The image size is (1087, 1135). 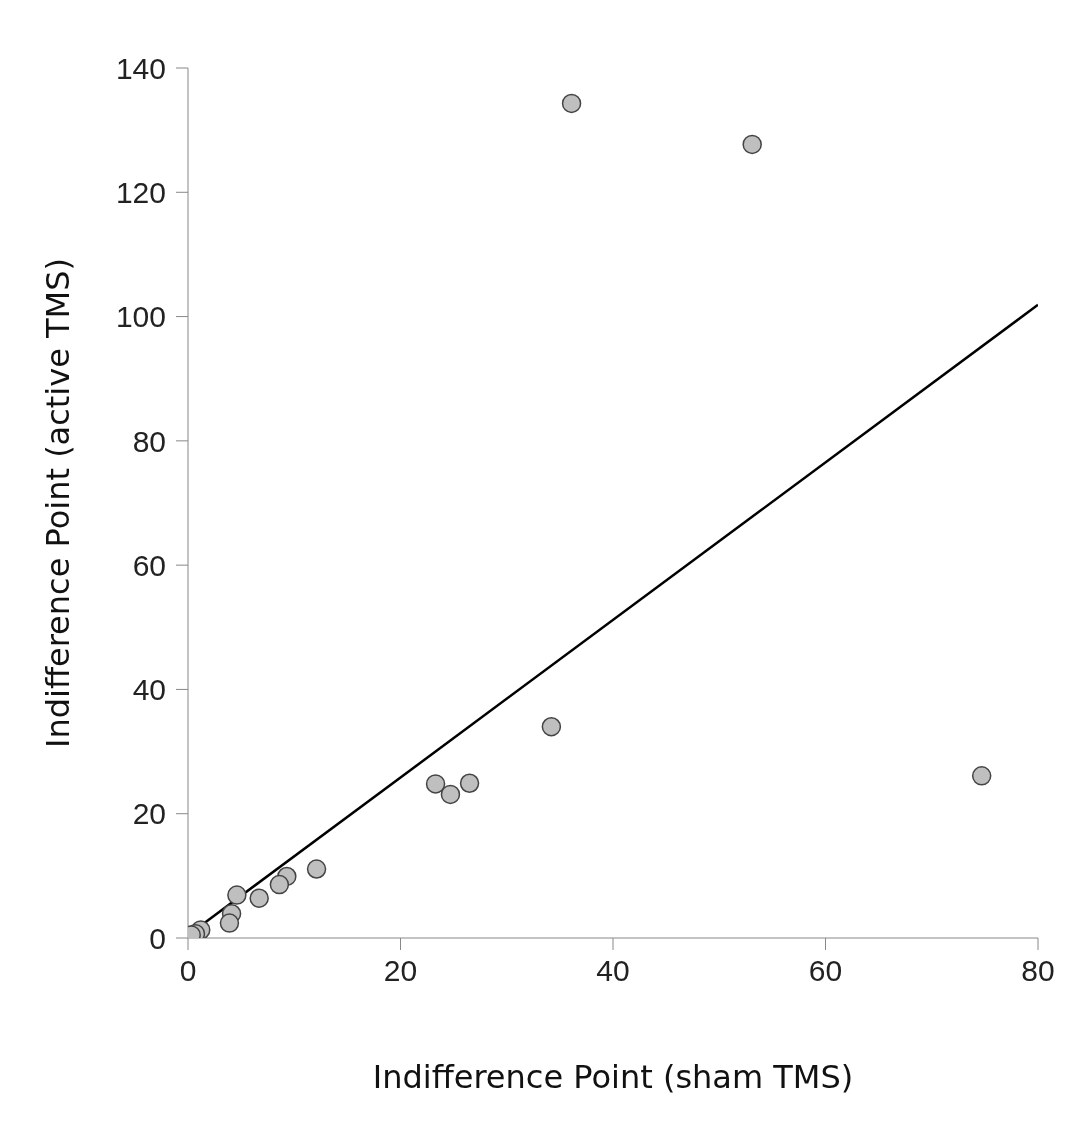 I want to click on y-tick-label: 60, so click(x=149, y=565).